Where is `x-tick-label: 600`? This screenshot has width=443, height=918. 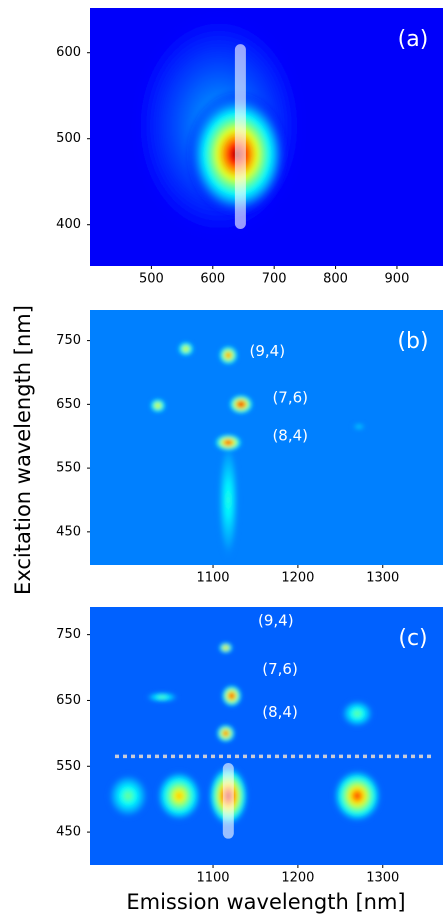 x-tick-label: 600 is located at coordinates (212, 279).